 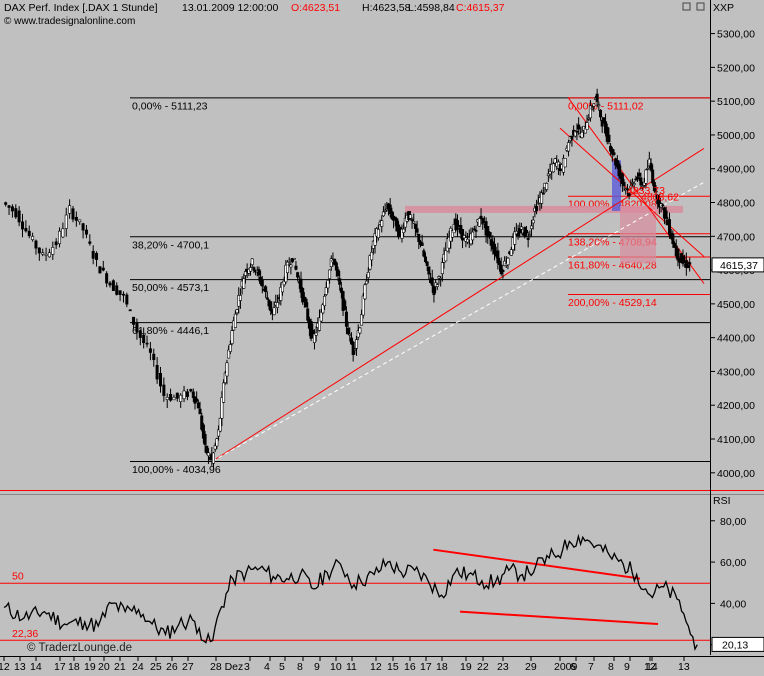 What do you see at coordinates (736, 474) in the screenshot?
I see `price-tick-label: 4000,00` at bounding box center [736, 474].